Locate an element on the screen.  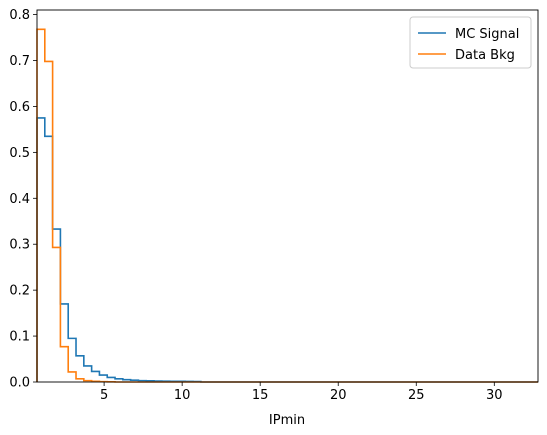
x-tick-label: 20 is located at coordinates (338, 395).